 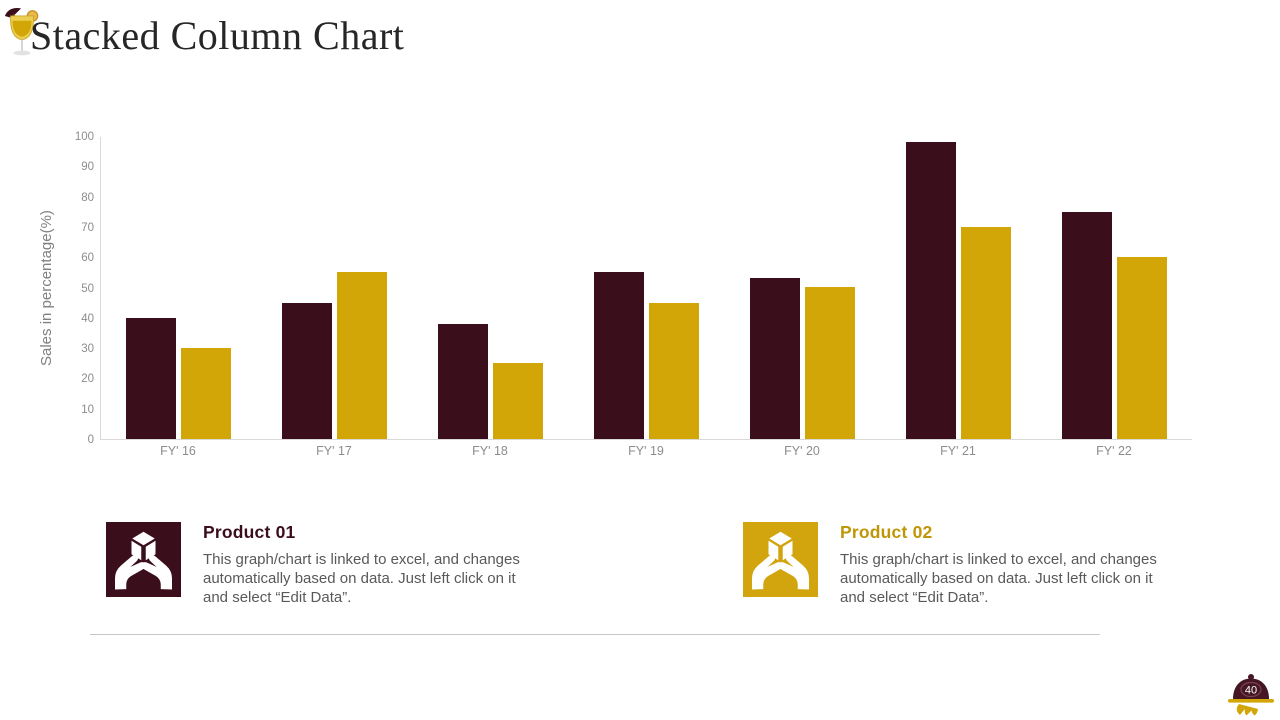 What do you see at coordinates (249, 532) in the screenshot?
I see `legend-title-product-01: Product 01` at bounding box center [249, 532].